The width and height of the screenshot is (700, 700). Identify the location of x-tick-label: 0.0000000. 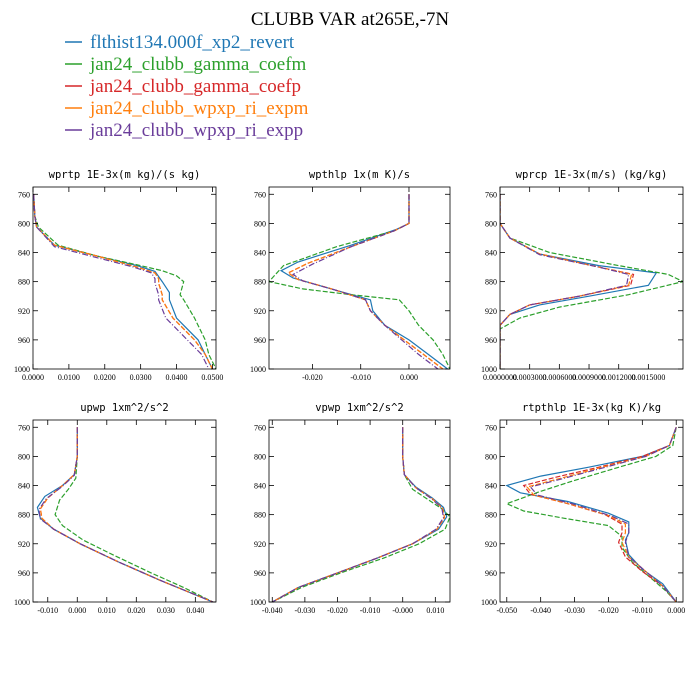
(500, 377).